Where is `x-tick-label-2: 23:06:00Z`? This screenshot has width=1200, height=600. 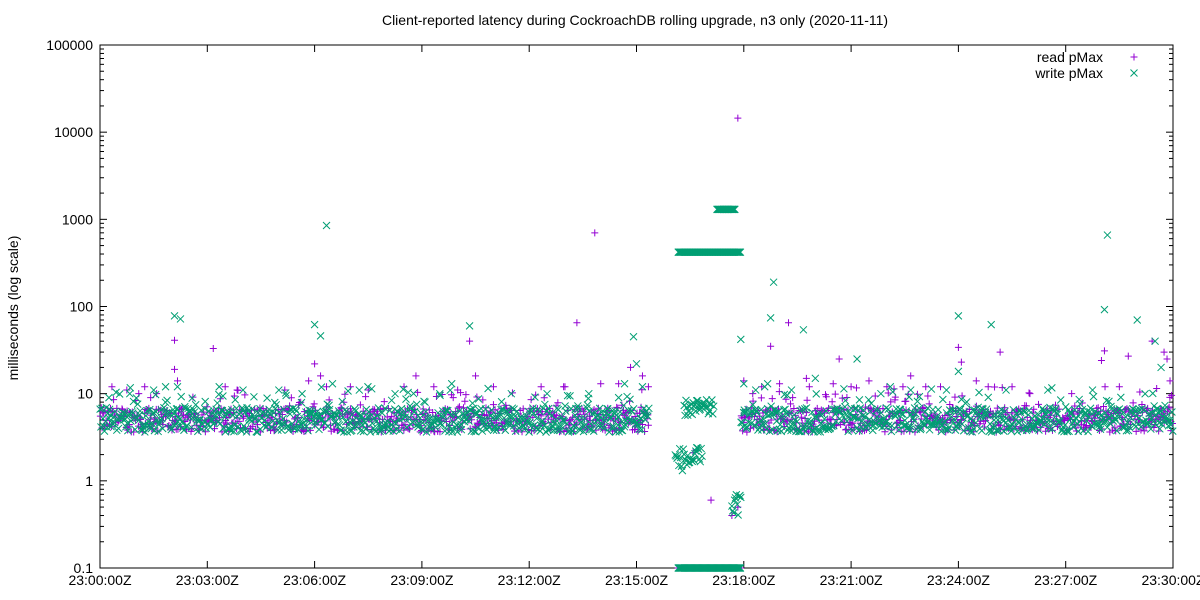
x-tick-label-2: 23:06:00Z is located at coordinates (314, 580).